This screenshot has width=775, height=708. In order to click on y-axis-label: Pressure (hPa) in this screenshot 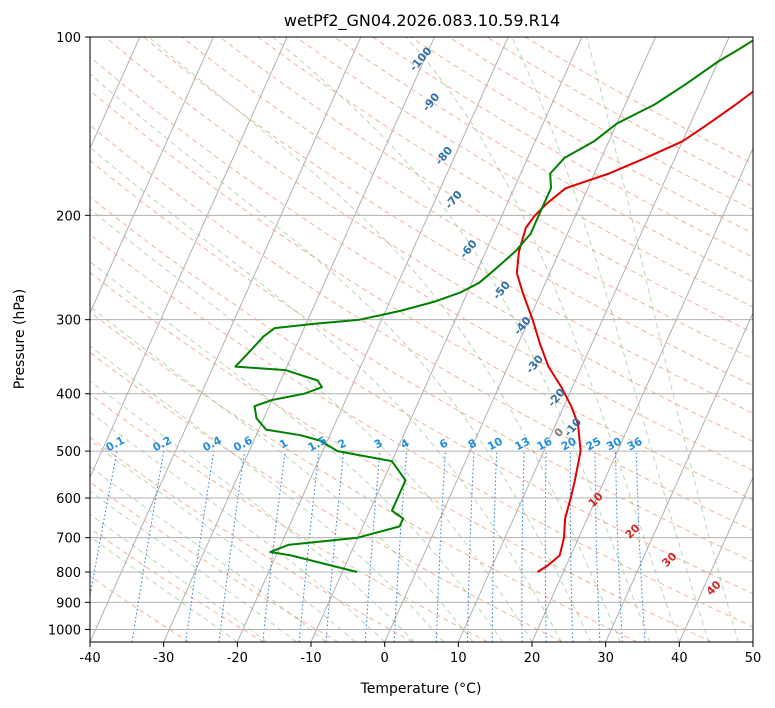, I will do `click(20, 339)`.